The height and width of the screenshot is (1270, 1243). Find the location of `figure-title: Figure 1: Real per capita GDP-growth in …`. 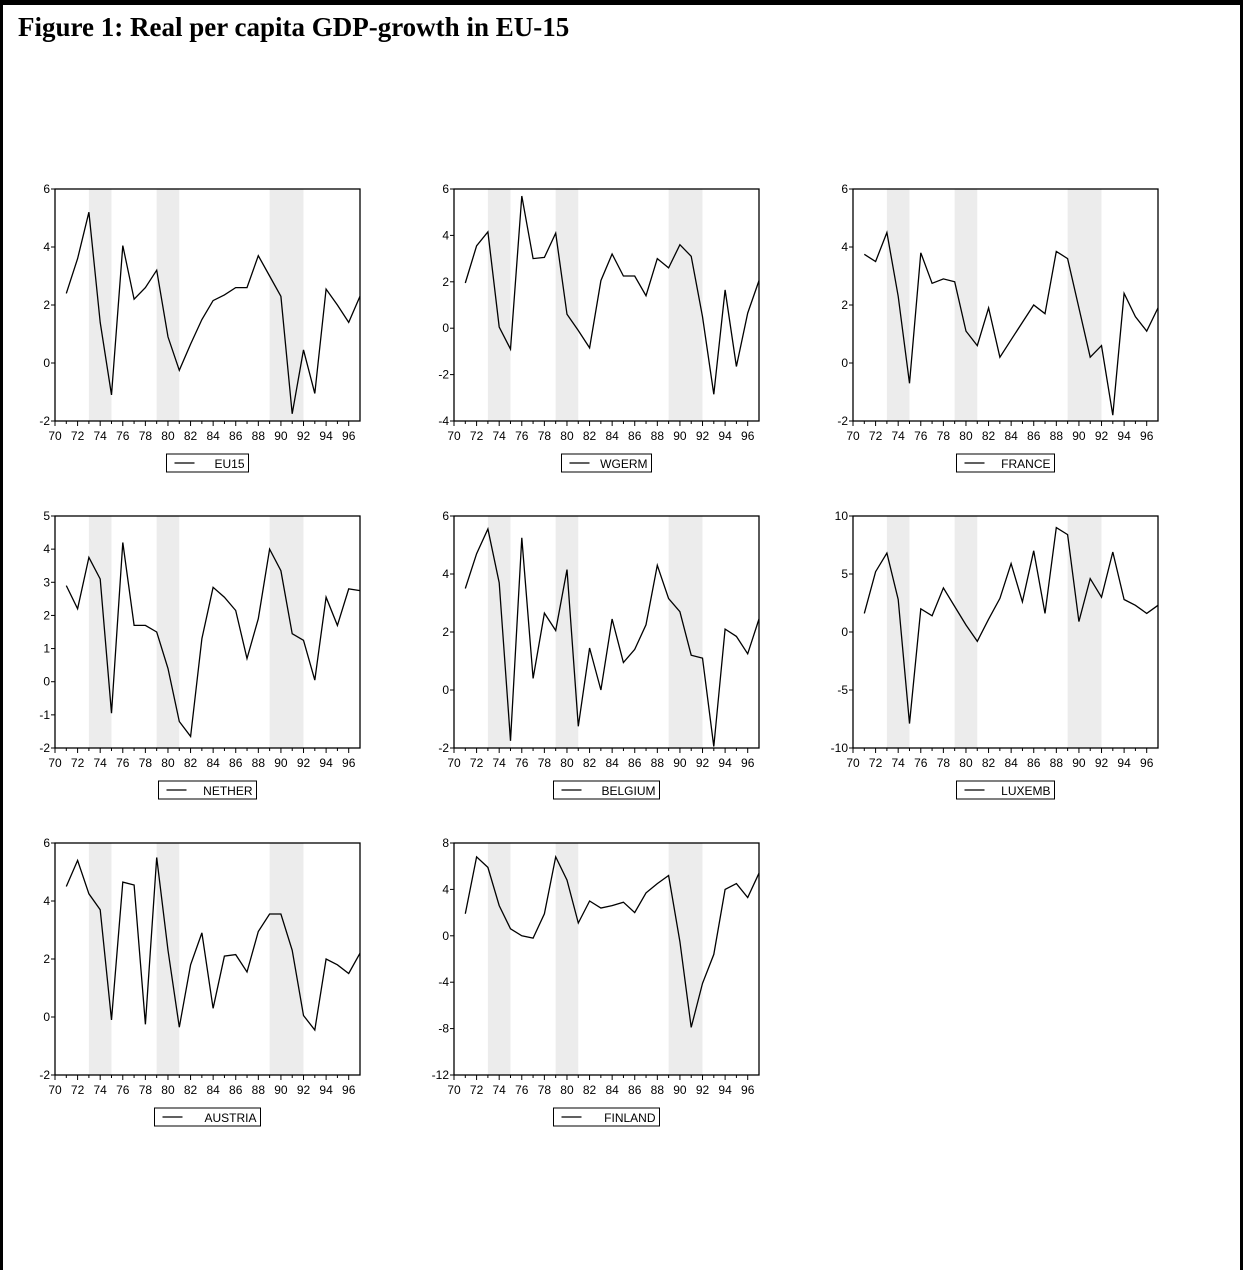

figure-title: Figure 1: Real per capita GDP-growth in … is located at coordinates (294, 27).